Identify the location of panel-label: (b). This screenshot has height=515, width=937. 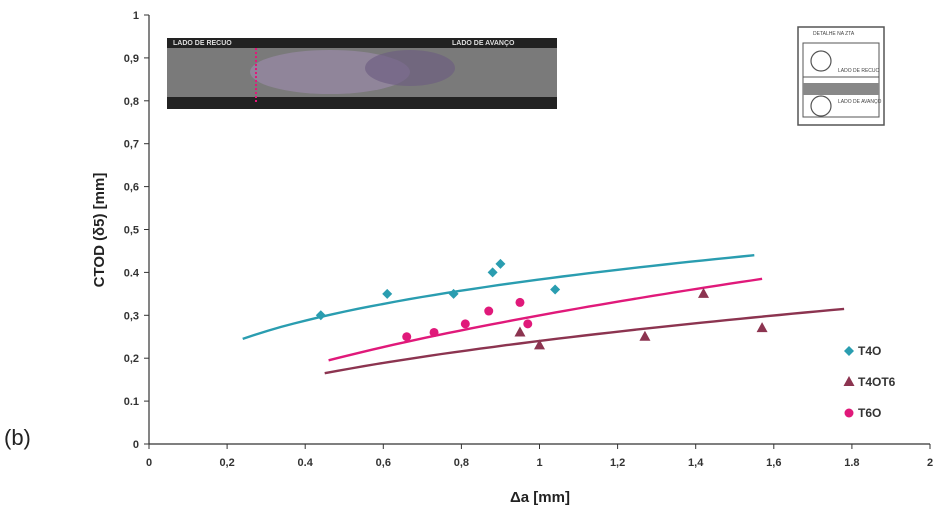
(17, 437).